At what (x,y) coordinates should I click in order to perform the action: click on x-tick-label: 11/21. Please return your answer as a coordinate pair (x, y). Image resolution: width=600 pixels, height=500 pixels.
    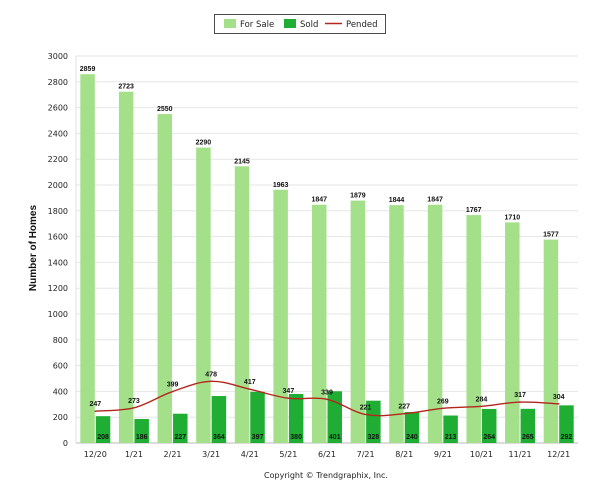
    Looking at the image, I should click on (520, 454).